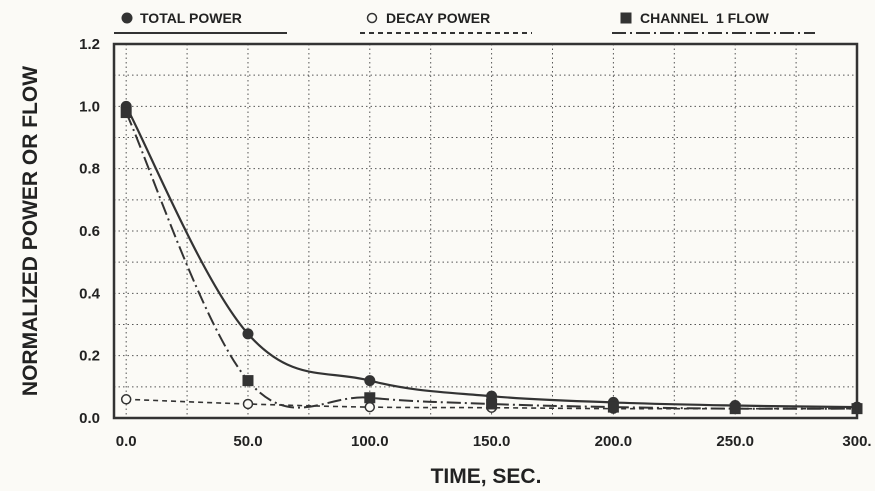 This screenshot has height=491, width=875. I want to click on legend: TOTAL POWER DECAY POWER CHANNEL 1 FLOW, so click(464, 22).